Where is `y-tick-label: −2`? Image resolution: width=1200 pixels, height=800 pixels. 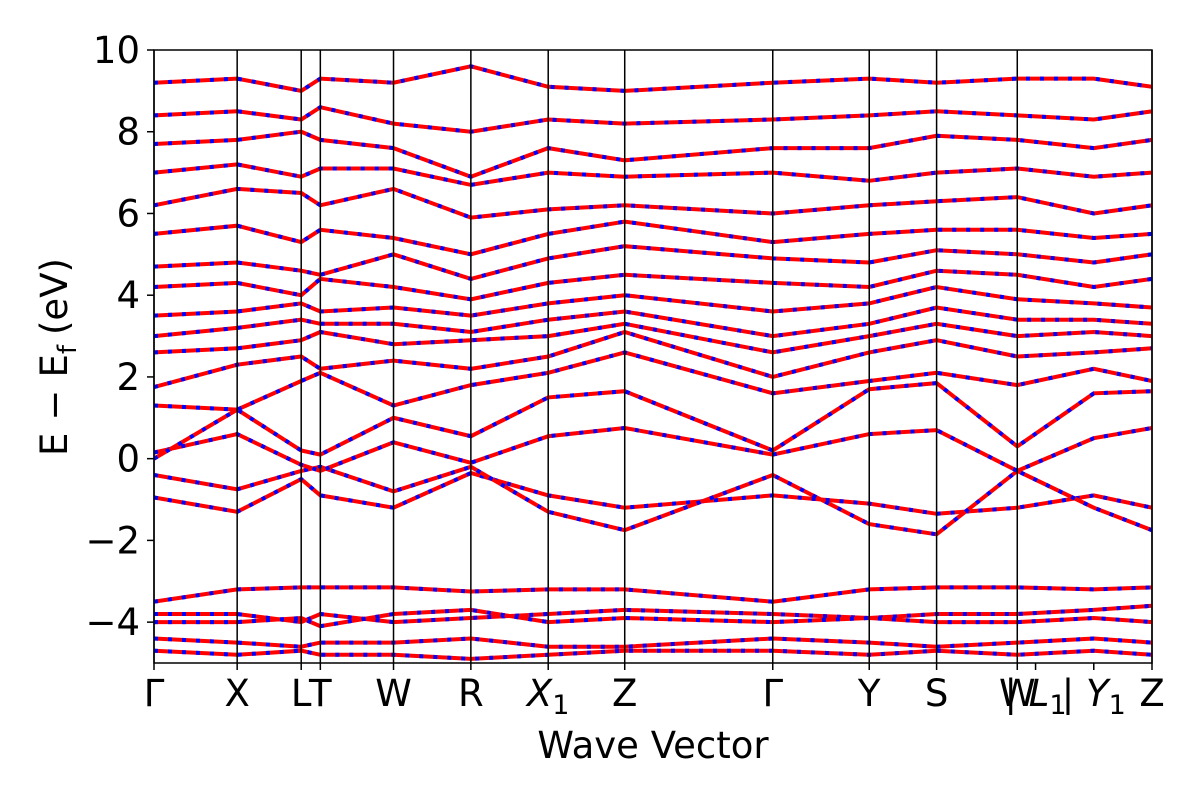 y-tick-label: −2 is located at coordinates (112, 540).